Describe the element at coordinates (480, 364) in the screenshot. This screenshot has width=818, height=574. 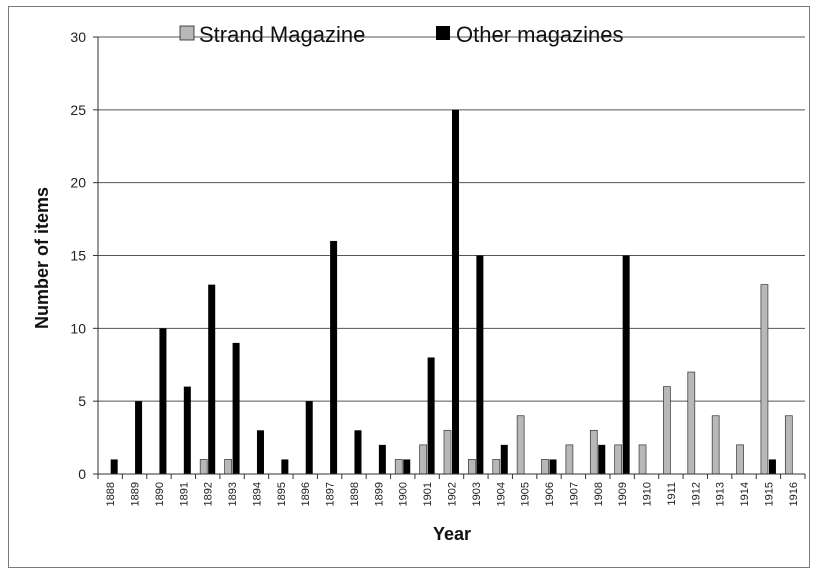
I see `bar-other-1903` at that location.